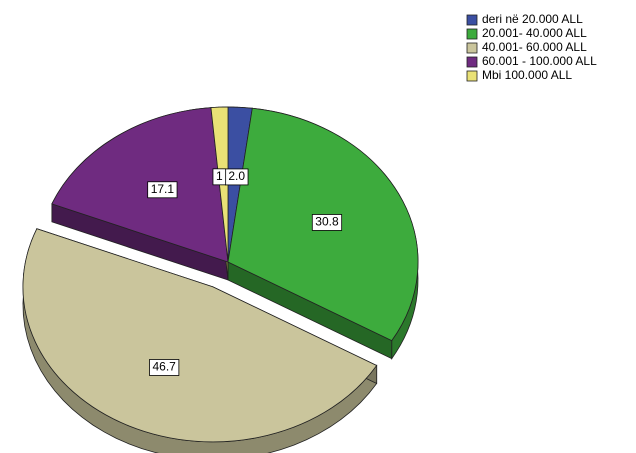 Image resolution: width=636 pixels, height=453 pixels. Describe the element at coordinates (245, 272) in the screenshot. I see `data-labels: 2.0 30.8 46.7 17.1 1` at that location.